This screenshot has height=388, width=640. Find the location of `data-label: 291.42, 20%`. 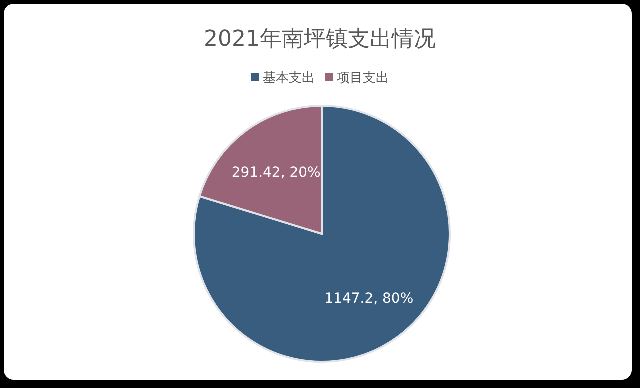

data-label: 291.42, 20% is located at coordinates (276, 173).